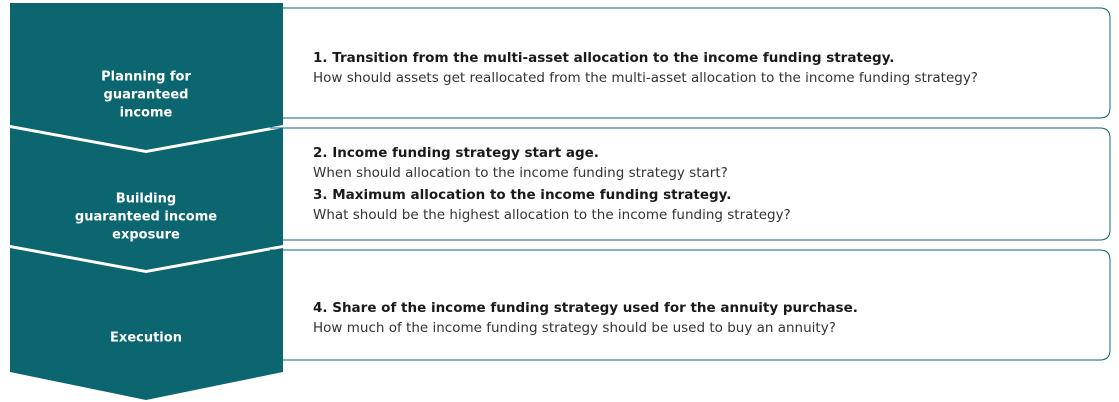  What do you see at coordinates (146, 338) in the screenshot?
I see `step-label: Execution` at bounding box center [146, 338].